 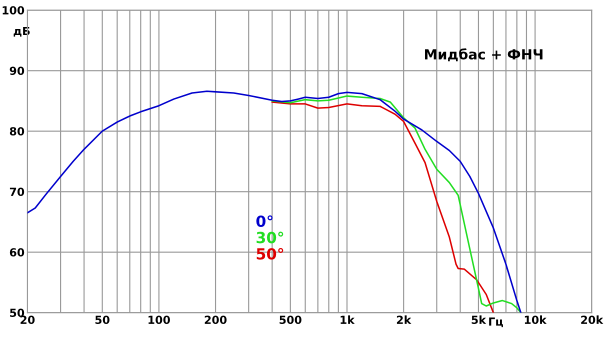 What do you see at coordinates (347, 319) in the screenshot?
I see `x-tick-label: 1k` at bounding box center [347, 319].